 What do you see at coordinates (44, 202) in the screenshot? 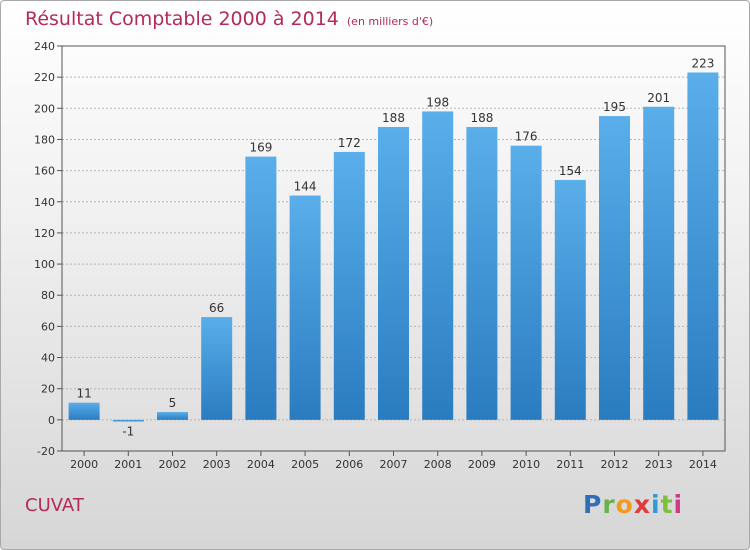
I see `y-tick-label: 140` at bounding box center [44, 202].